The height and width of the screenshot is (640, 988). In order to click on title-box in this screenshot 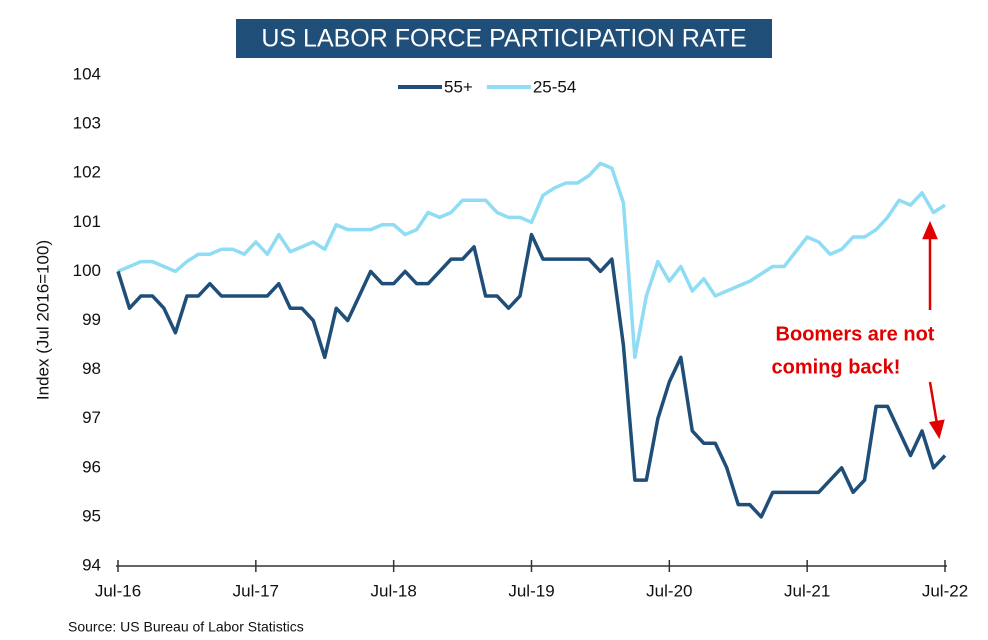, I will do `click(504, 38)`.